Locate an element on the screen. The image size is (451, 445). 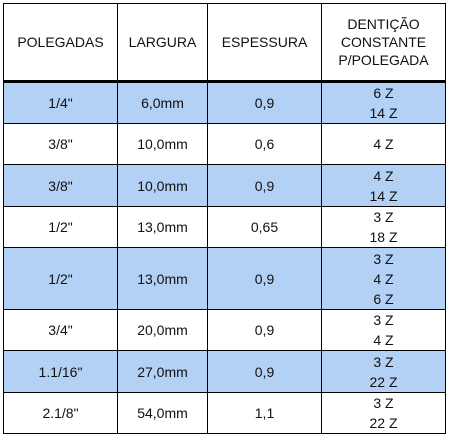
cell-largura: 54,0mm is located at coordinates (162, 413).